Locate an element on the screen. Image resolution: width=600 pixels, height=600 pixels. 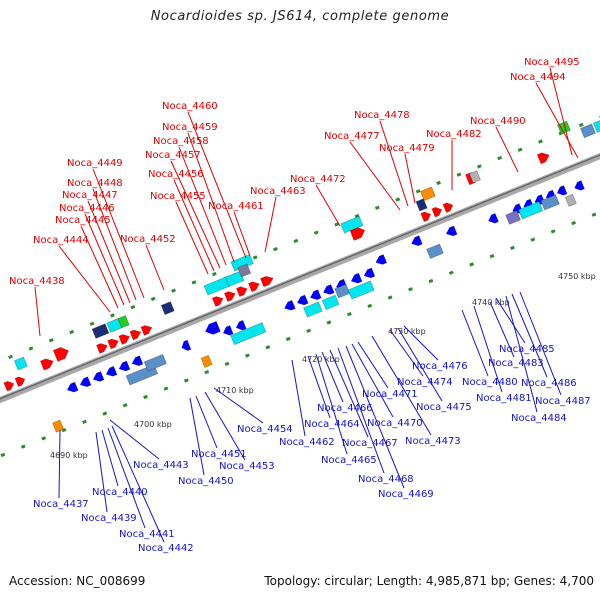
gene-label: Noca_4475 is located at coordinates (444, 407).